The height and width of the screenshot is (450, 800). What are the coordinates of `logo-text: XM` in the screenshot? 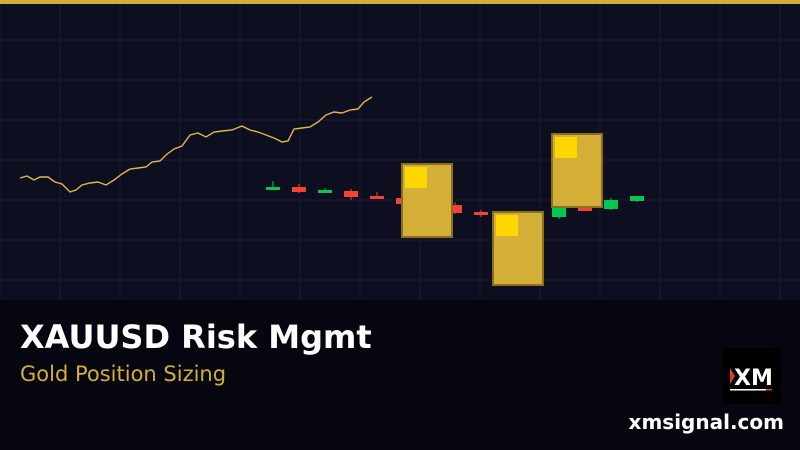 It's located at (753, 378).